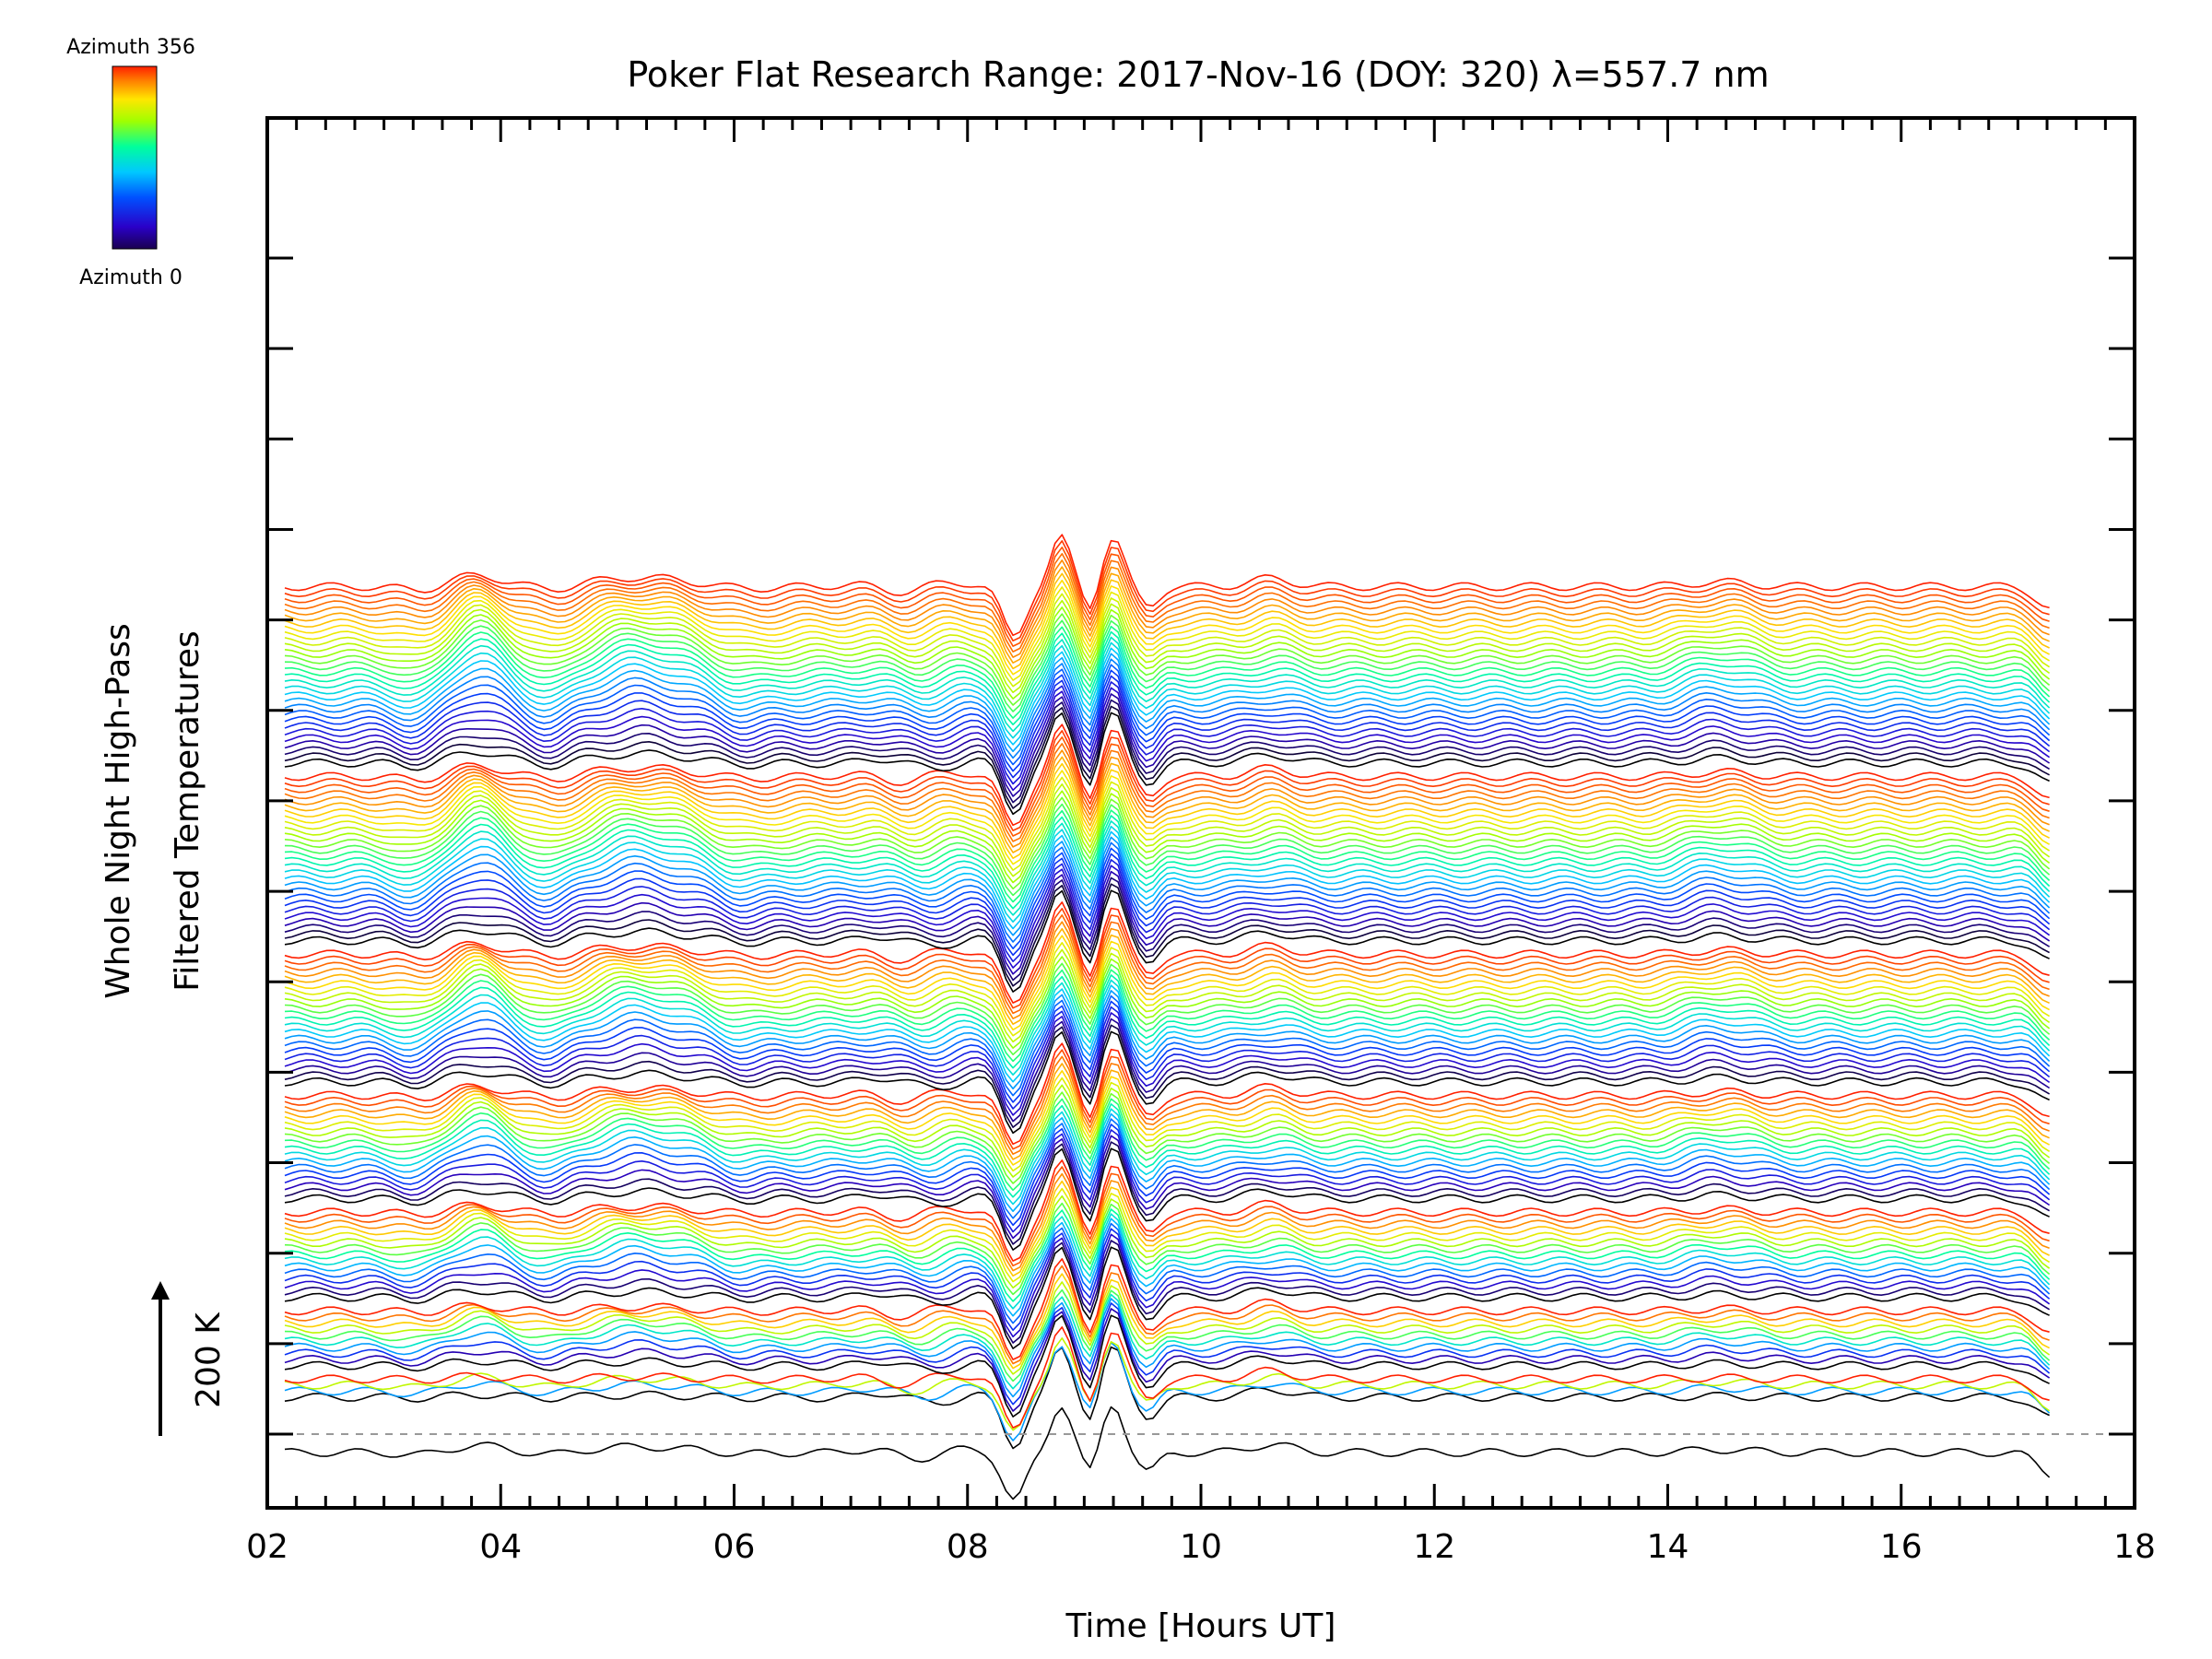  Describe the element at coordinates (135, 157) in the screenshot. I see `colorbar-gradient` at that location.